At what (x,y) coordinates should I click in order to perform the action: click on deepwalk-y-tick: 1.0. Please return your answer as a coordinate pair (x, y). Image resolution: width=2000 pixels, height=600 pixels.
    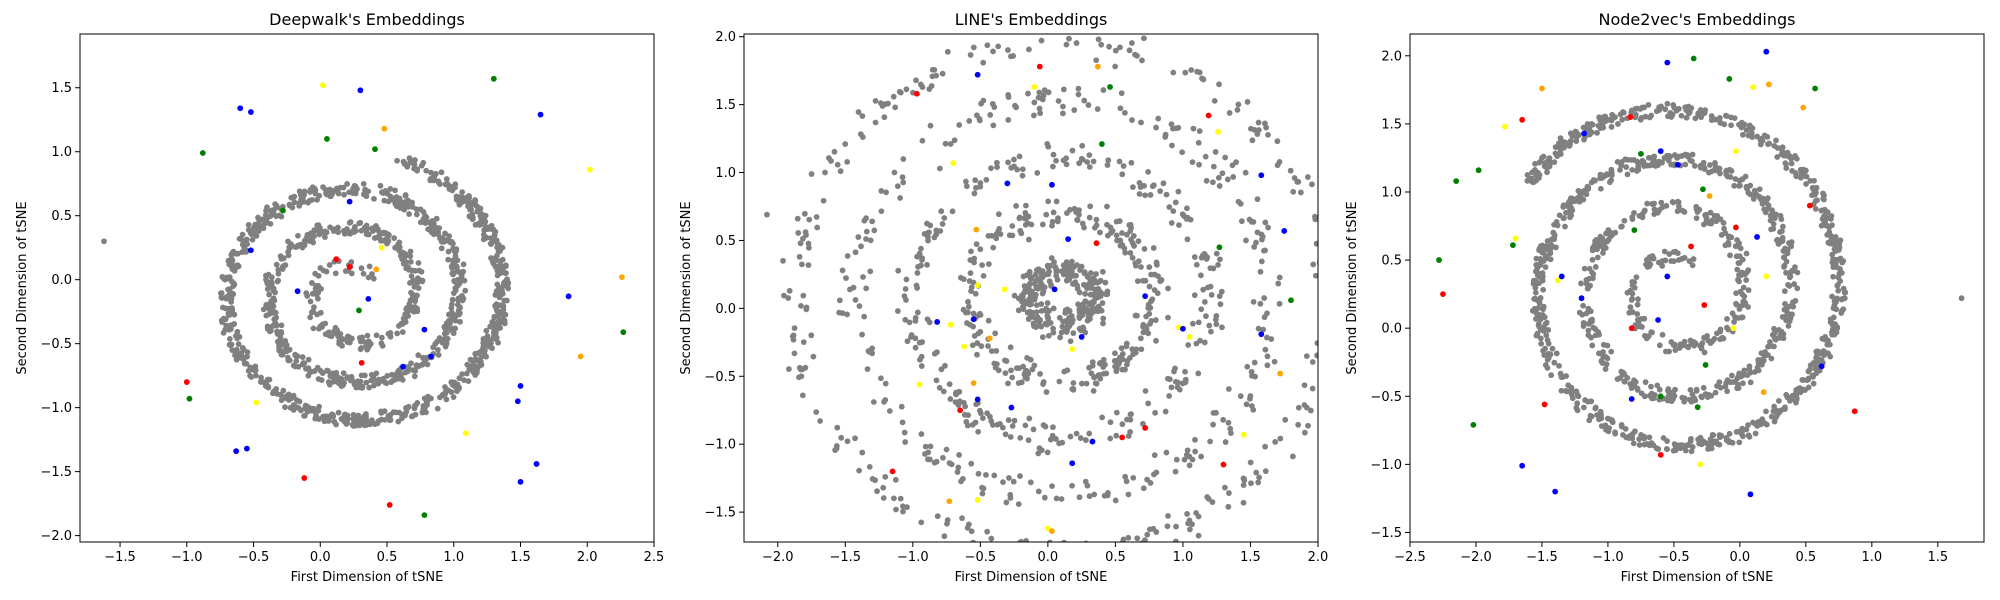
    Looking at the image, I should click on (65, 152).